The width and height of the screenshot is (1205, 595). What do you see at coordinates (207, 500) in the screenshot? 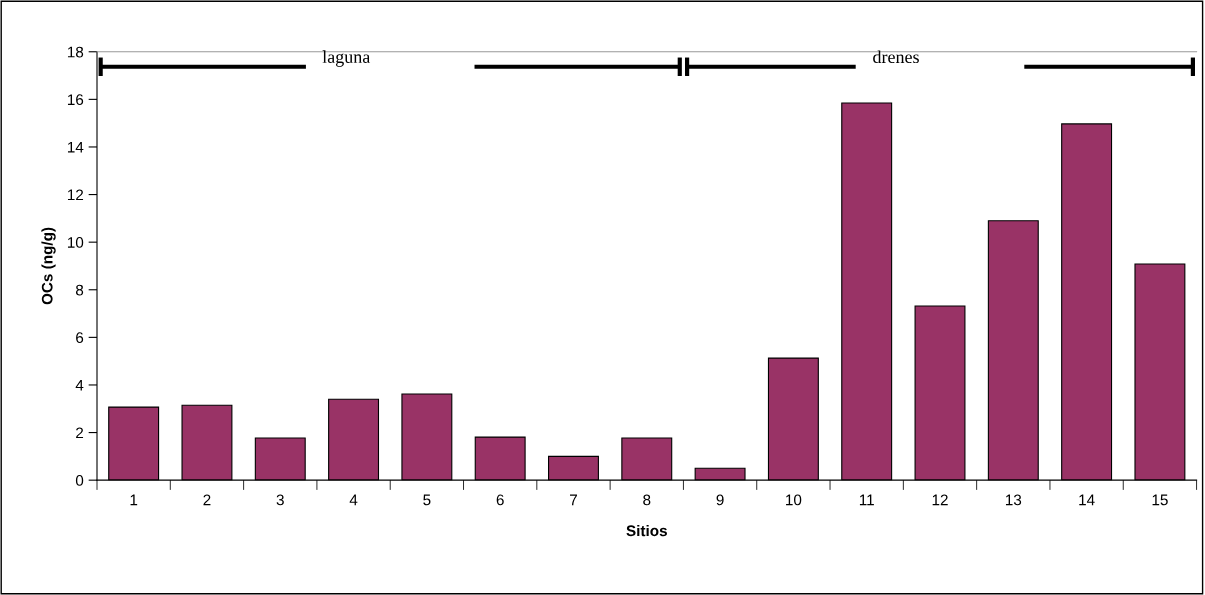
I see `x-tick-label: 2` at bounding box center [207, 500].